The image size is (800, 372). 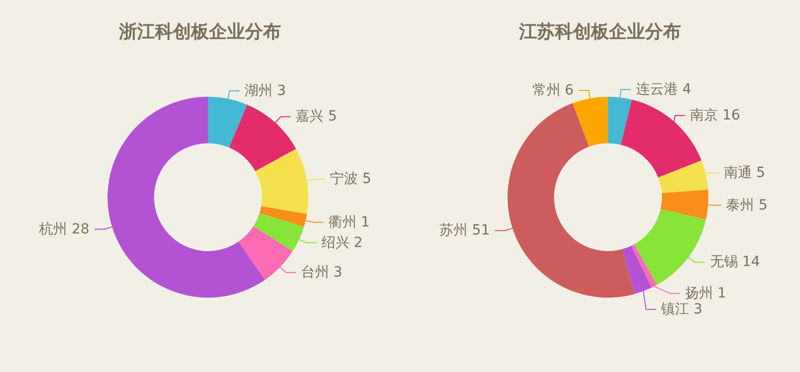 What do you see at coordinates (704, 115) in the screenshot?
I see `slice-label: 南京` at bounding box center [704, 115].